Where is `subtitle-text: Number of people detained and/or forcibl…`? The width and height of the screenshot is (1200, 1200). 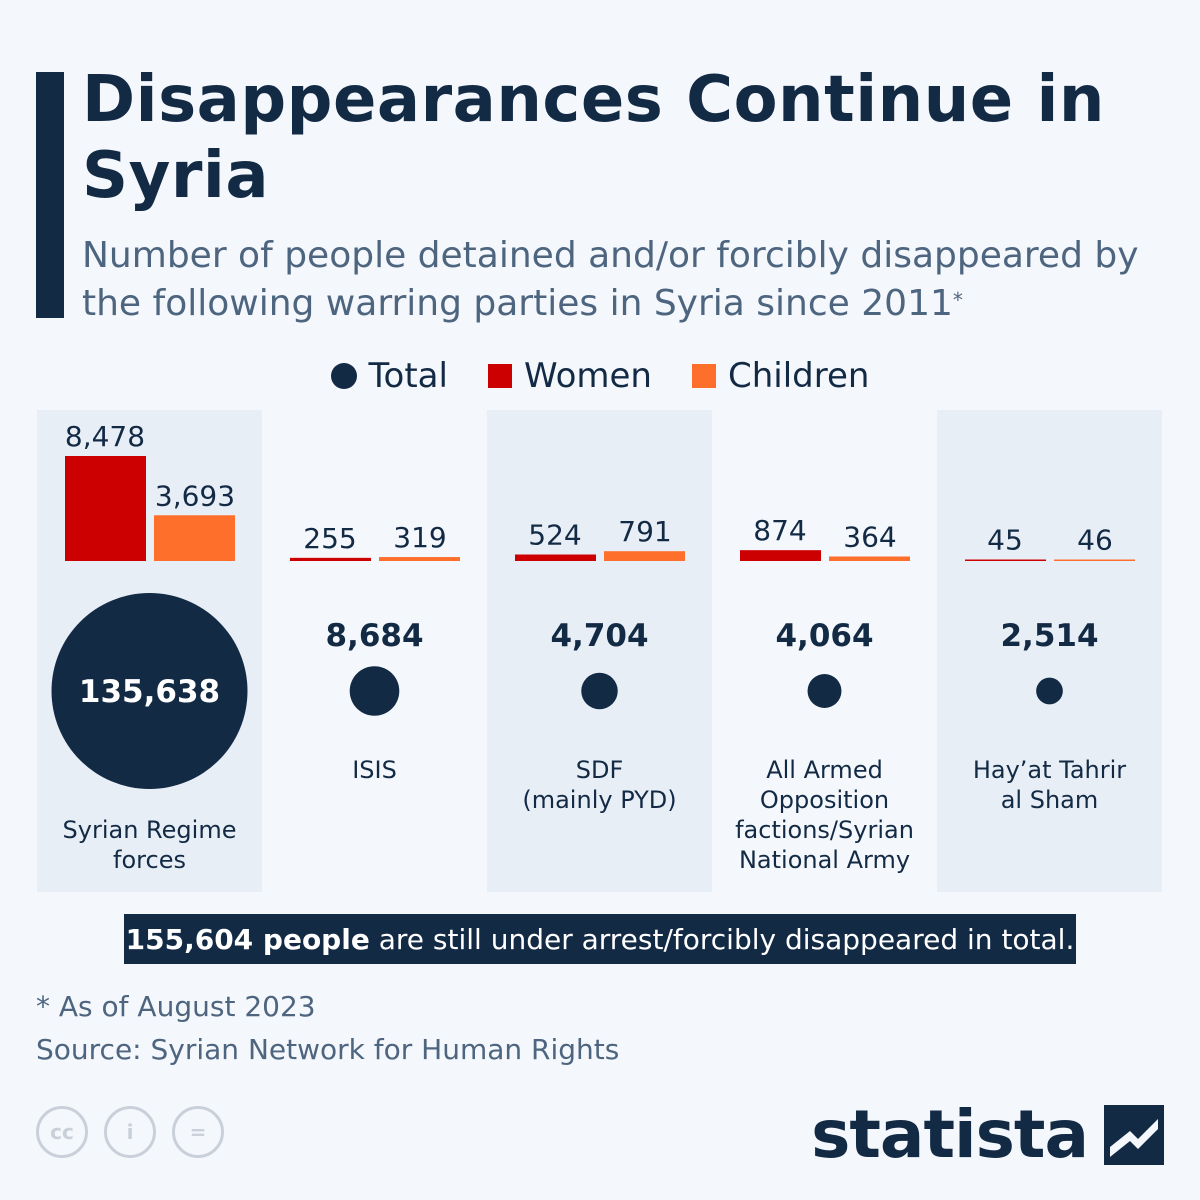
subtitle-text: Number of people detained and/or forcibl… is located at coordinates (610, 279).